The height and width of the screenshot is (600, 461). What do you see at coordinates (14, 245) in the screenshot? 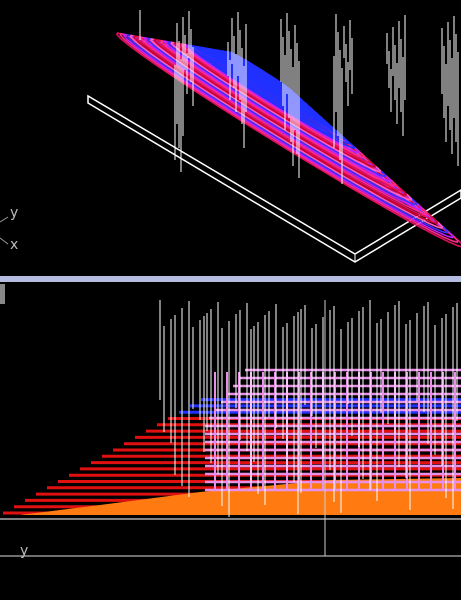
I see `axis-label: x` at bounding box center [14, 245].